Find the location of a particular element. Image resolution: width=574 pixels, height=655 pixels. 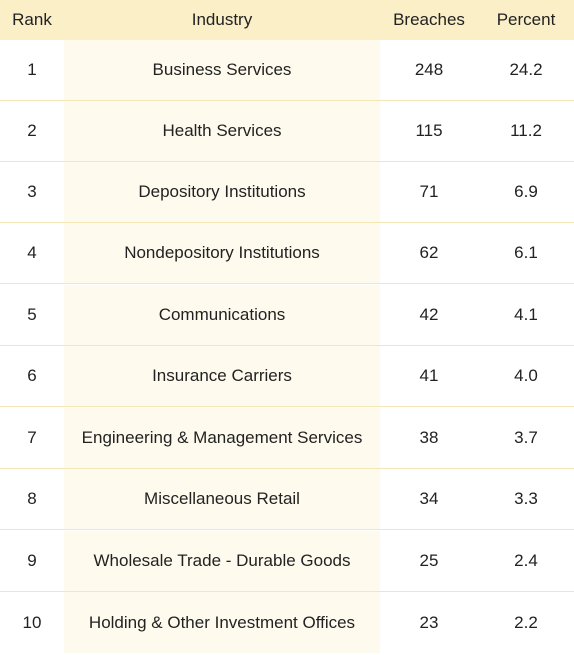

percent-cell: 3.7 is located at coordinates (526, 437).